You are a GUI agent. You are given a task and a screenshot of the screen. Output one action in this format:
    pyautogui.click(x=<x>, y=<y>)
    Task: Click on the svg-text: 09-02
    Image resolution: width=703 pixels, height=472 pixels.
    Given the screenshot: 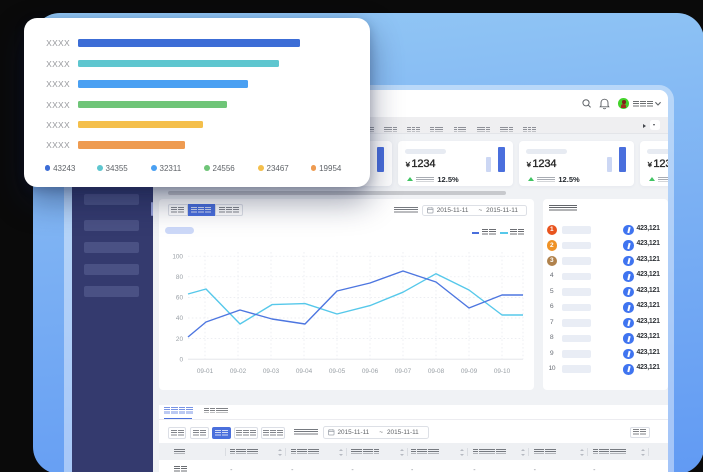 What is the action you would take?
    pyautogui.click(x=238, y=371)
    